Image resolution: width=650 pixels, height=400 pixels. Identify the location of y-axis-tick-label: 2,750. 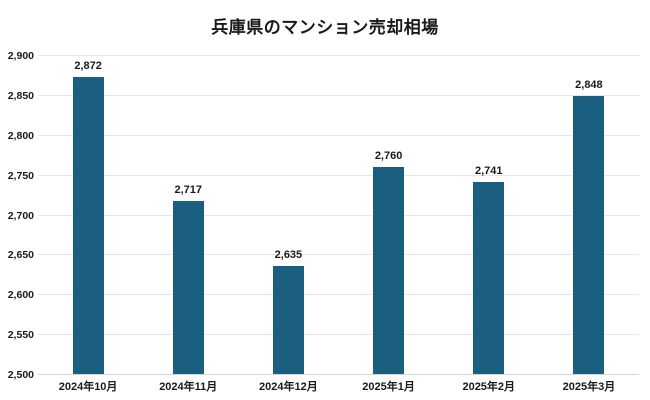
(20, 175).